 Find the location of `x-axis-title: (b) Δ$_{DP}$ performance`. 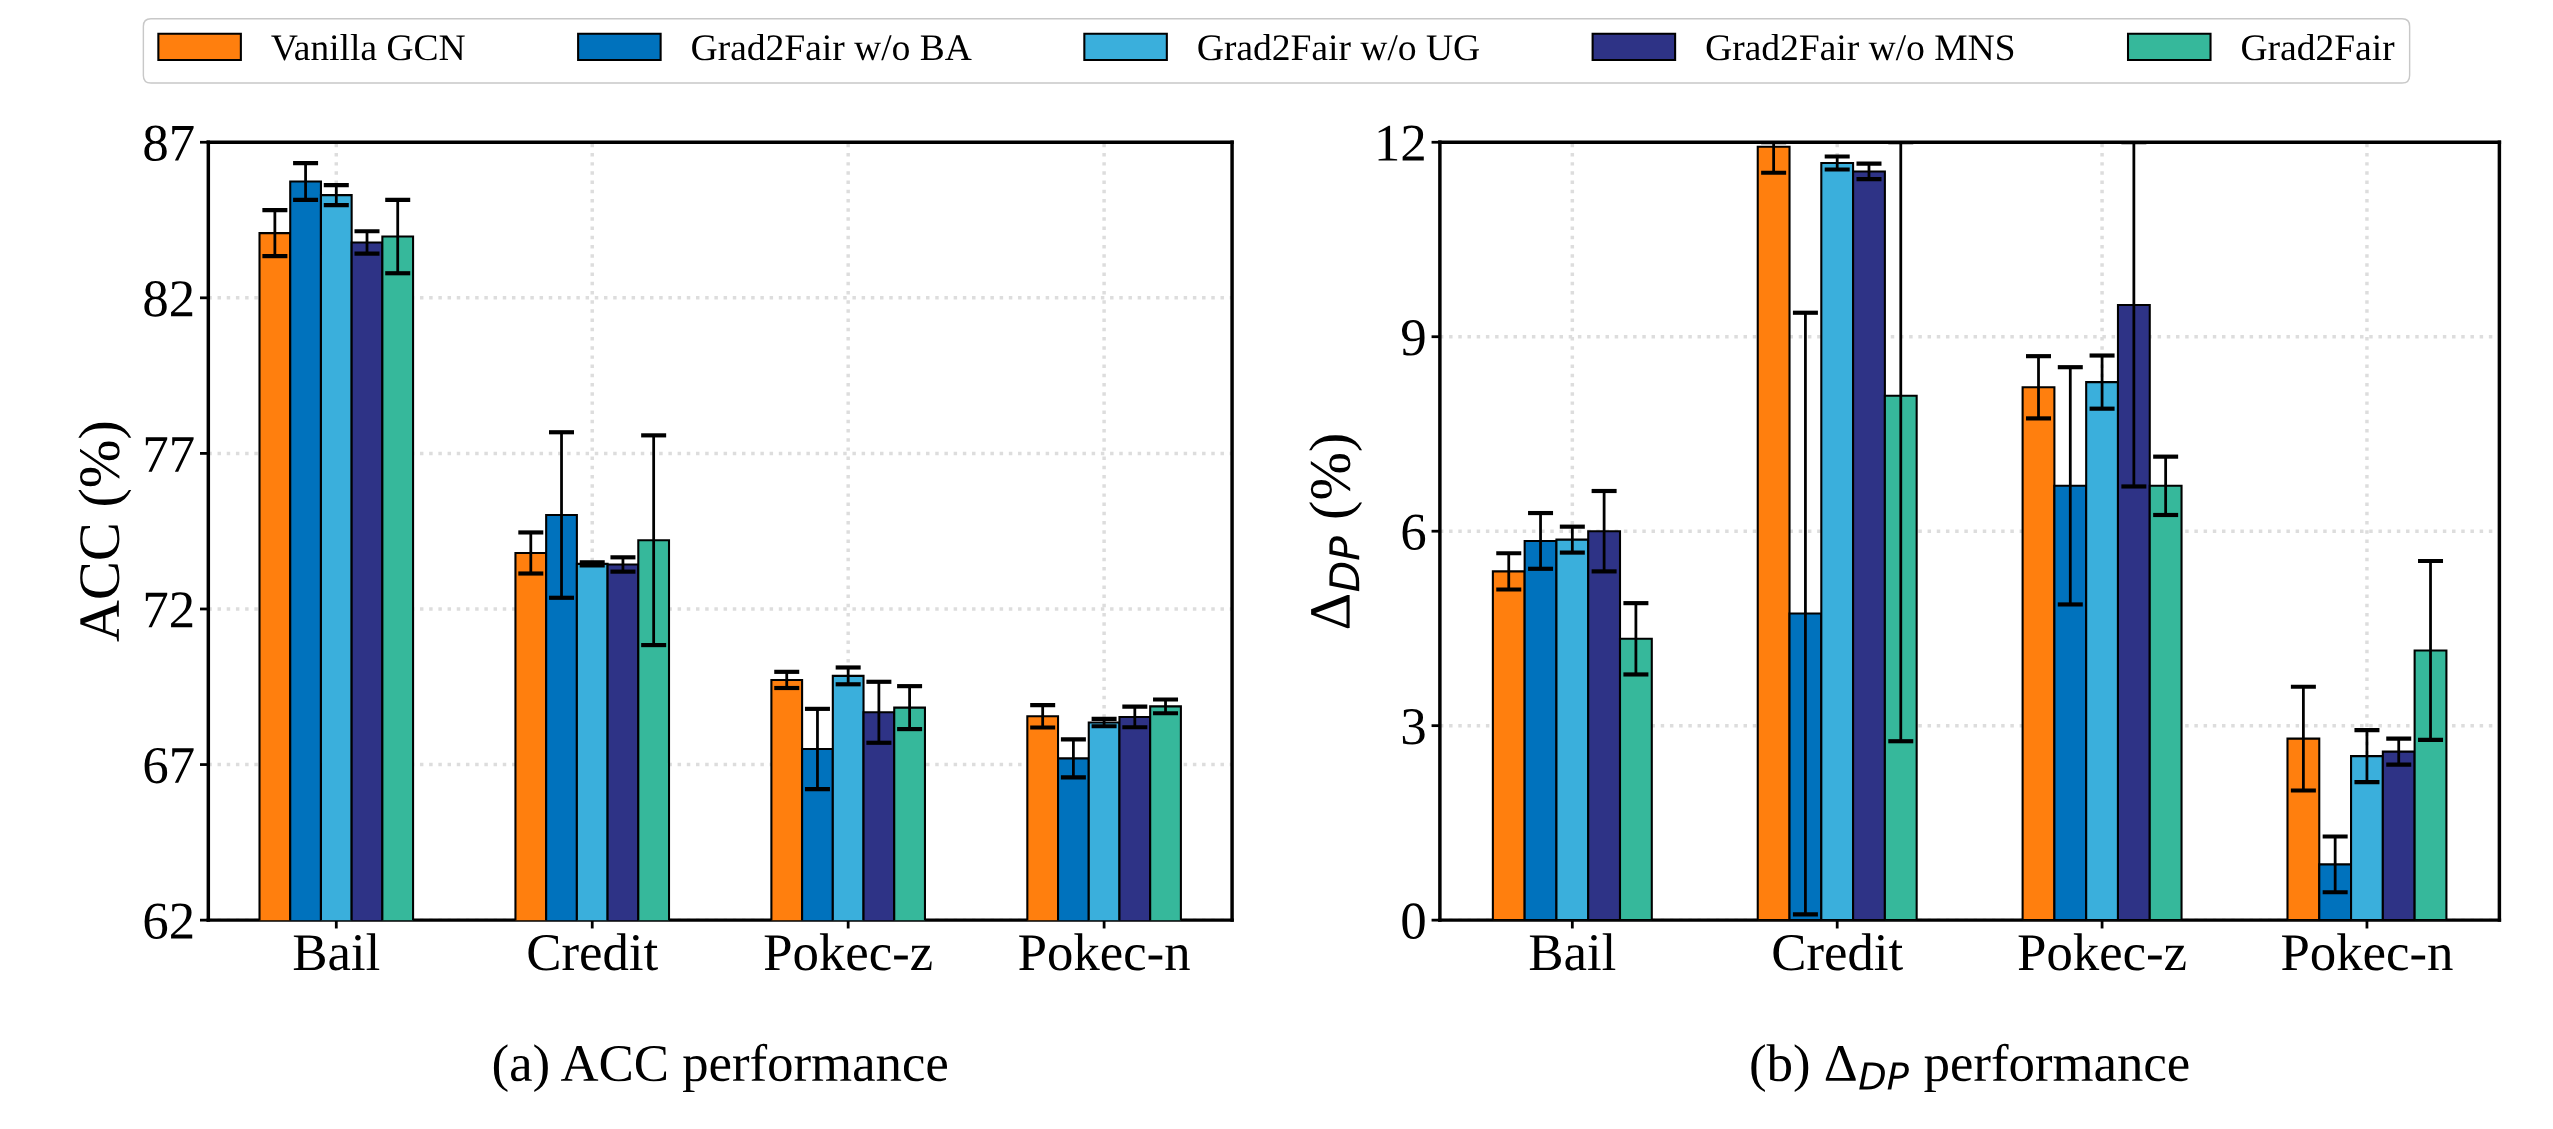

x-axis-title: (b) Δ$_{DP}$ performance is located at coordinates (1970, 1068).